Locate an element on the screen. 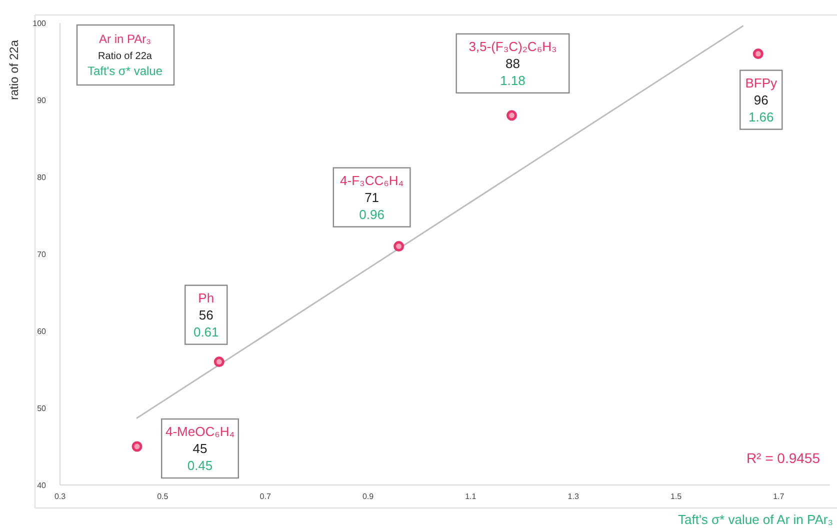  x-tick-label: 1.7 is located at coordinates (779, 496).